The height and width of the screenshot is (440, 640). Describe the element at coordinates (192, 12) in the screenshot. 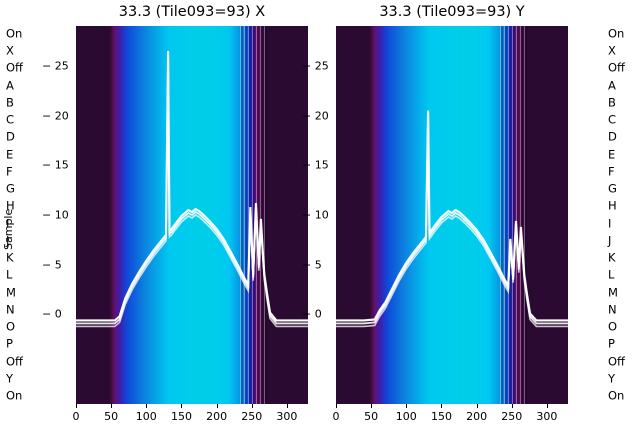

I see `panel-x-title: 33.3 (Tile093=93) X` at that location.